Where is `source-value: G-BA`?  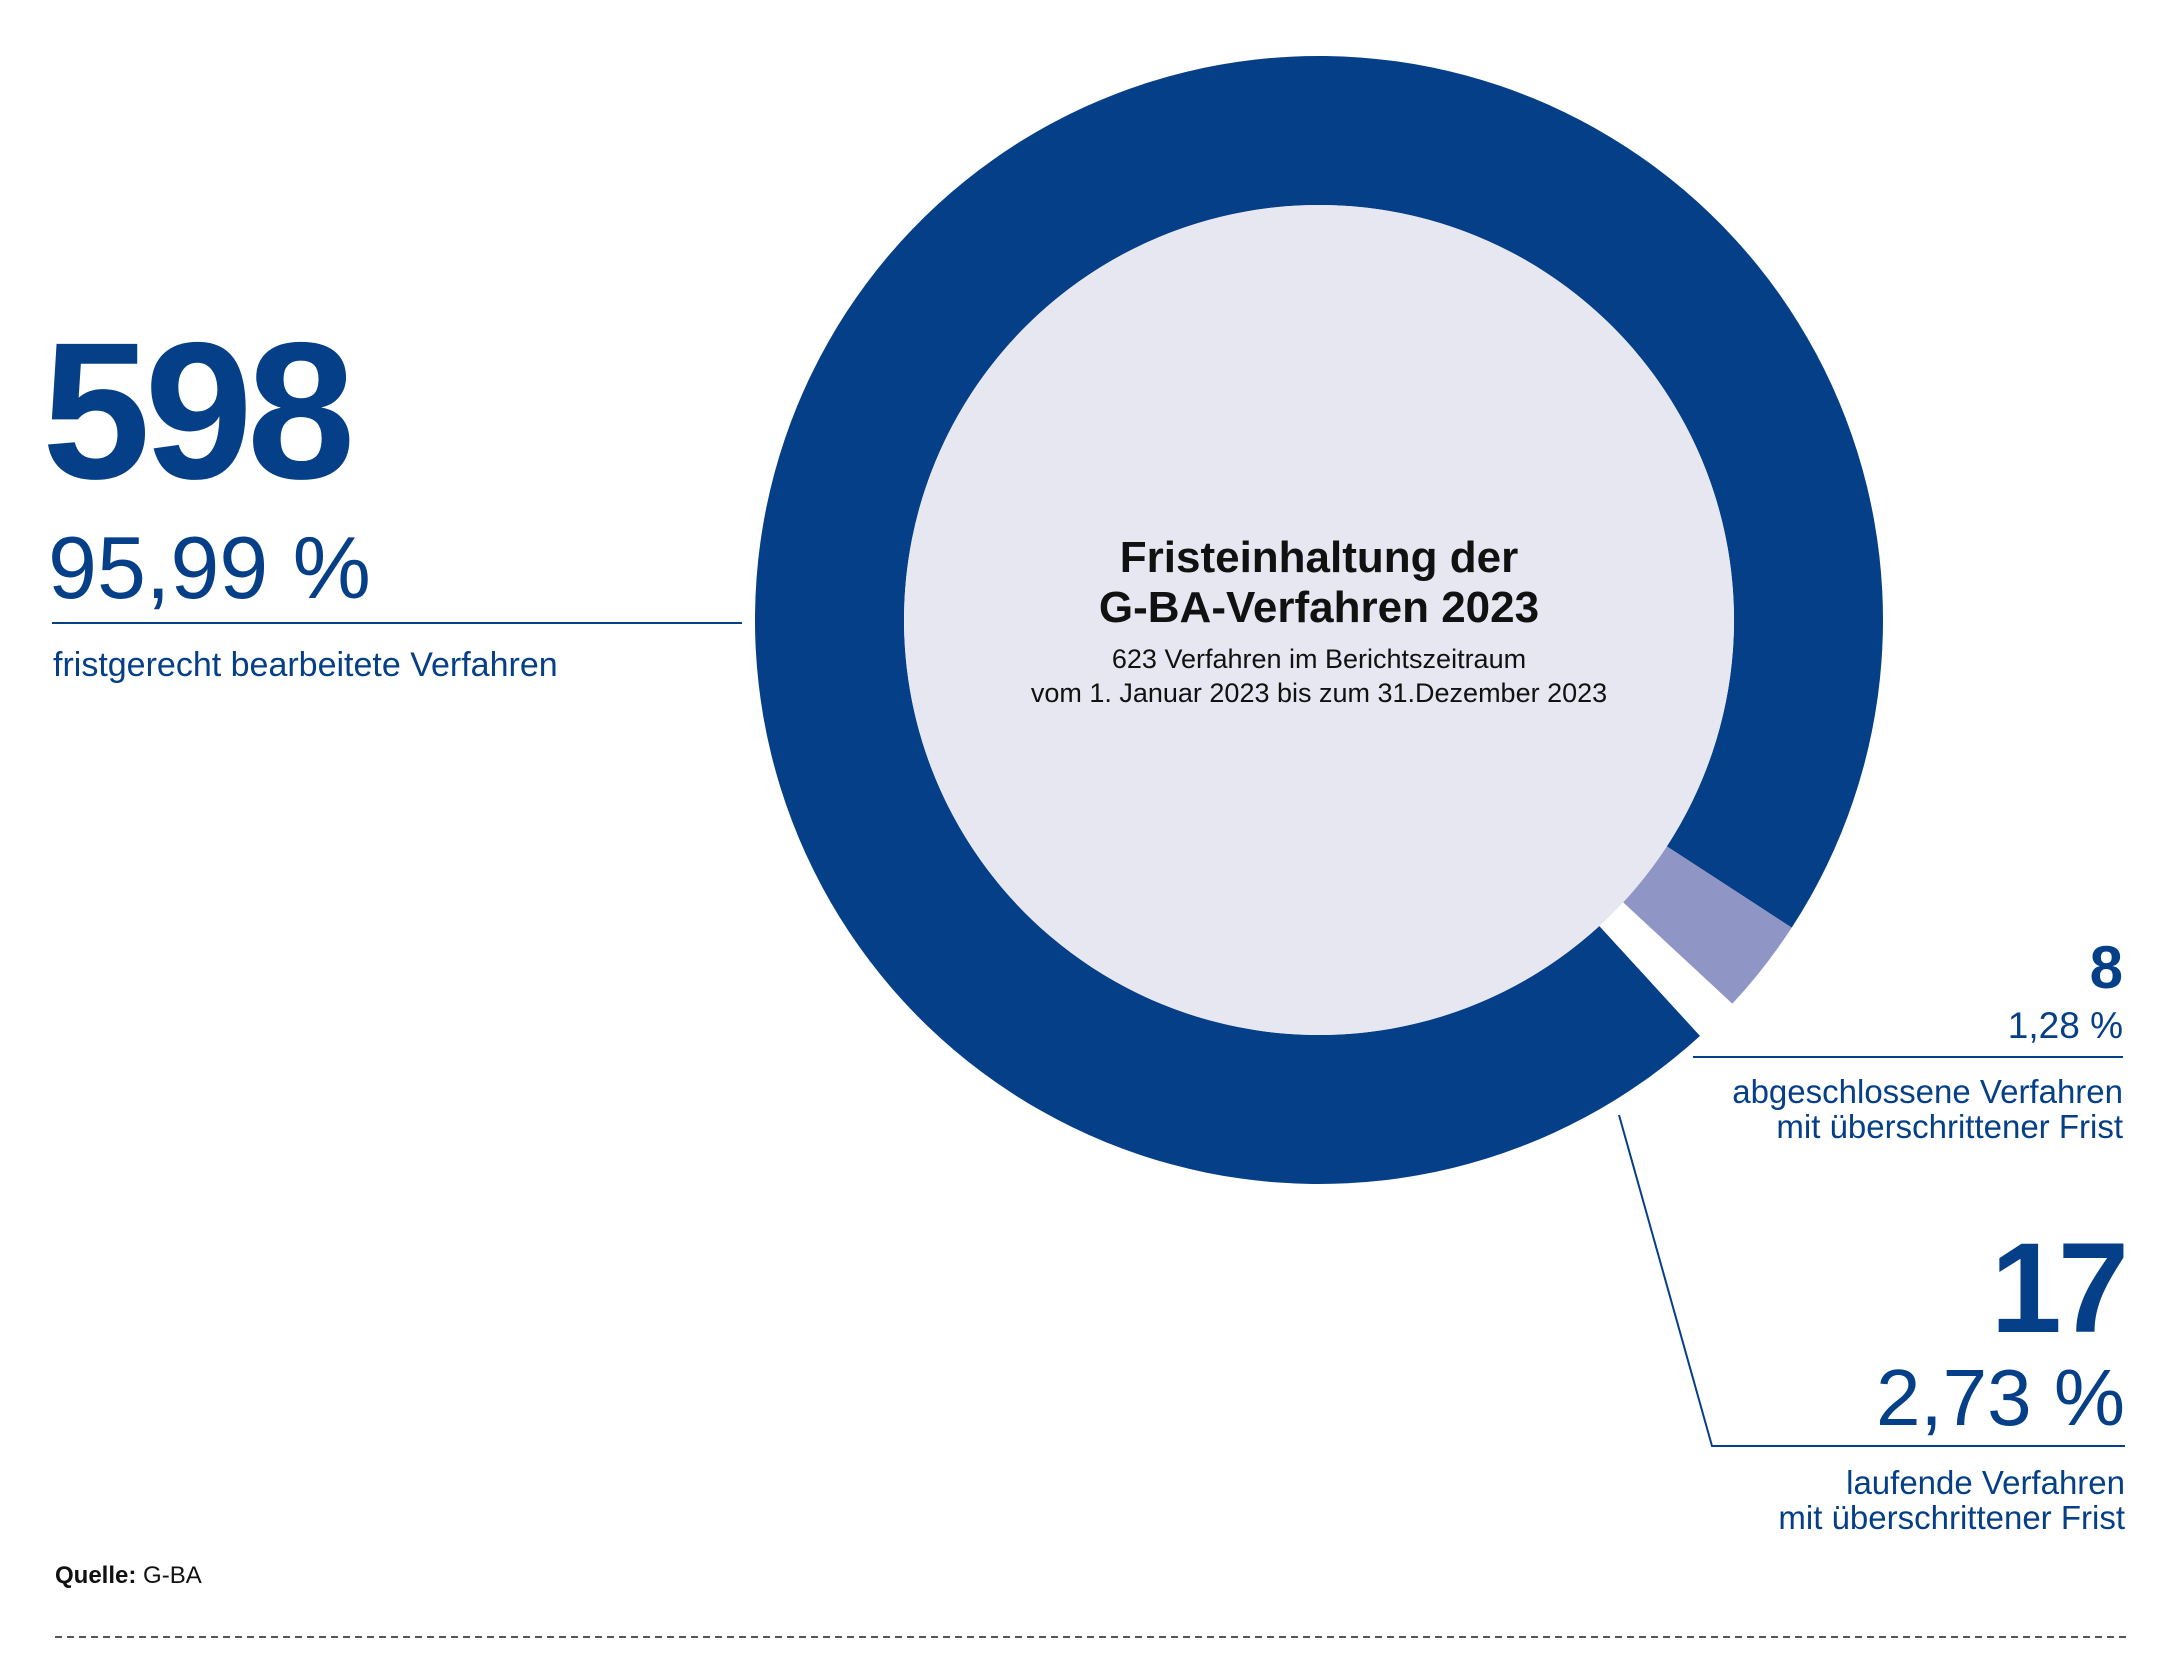 source-value: G-BA is located at coordinates (172, 1575).